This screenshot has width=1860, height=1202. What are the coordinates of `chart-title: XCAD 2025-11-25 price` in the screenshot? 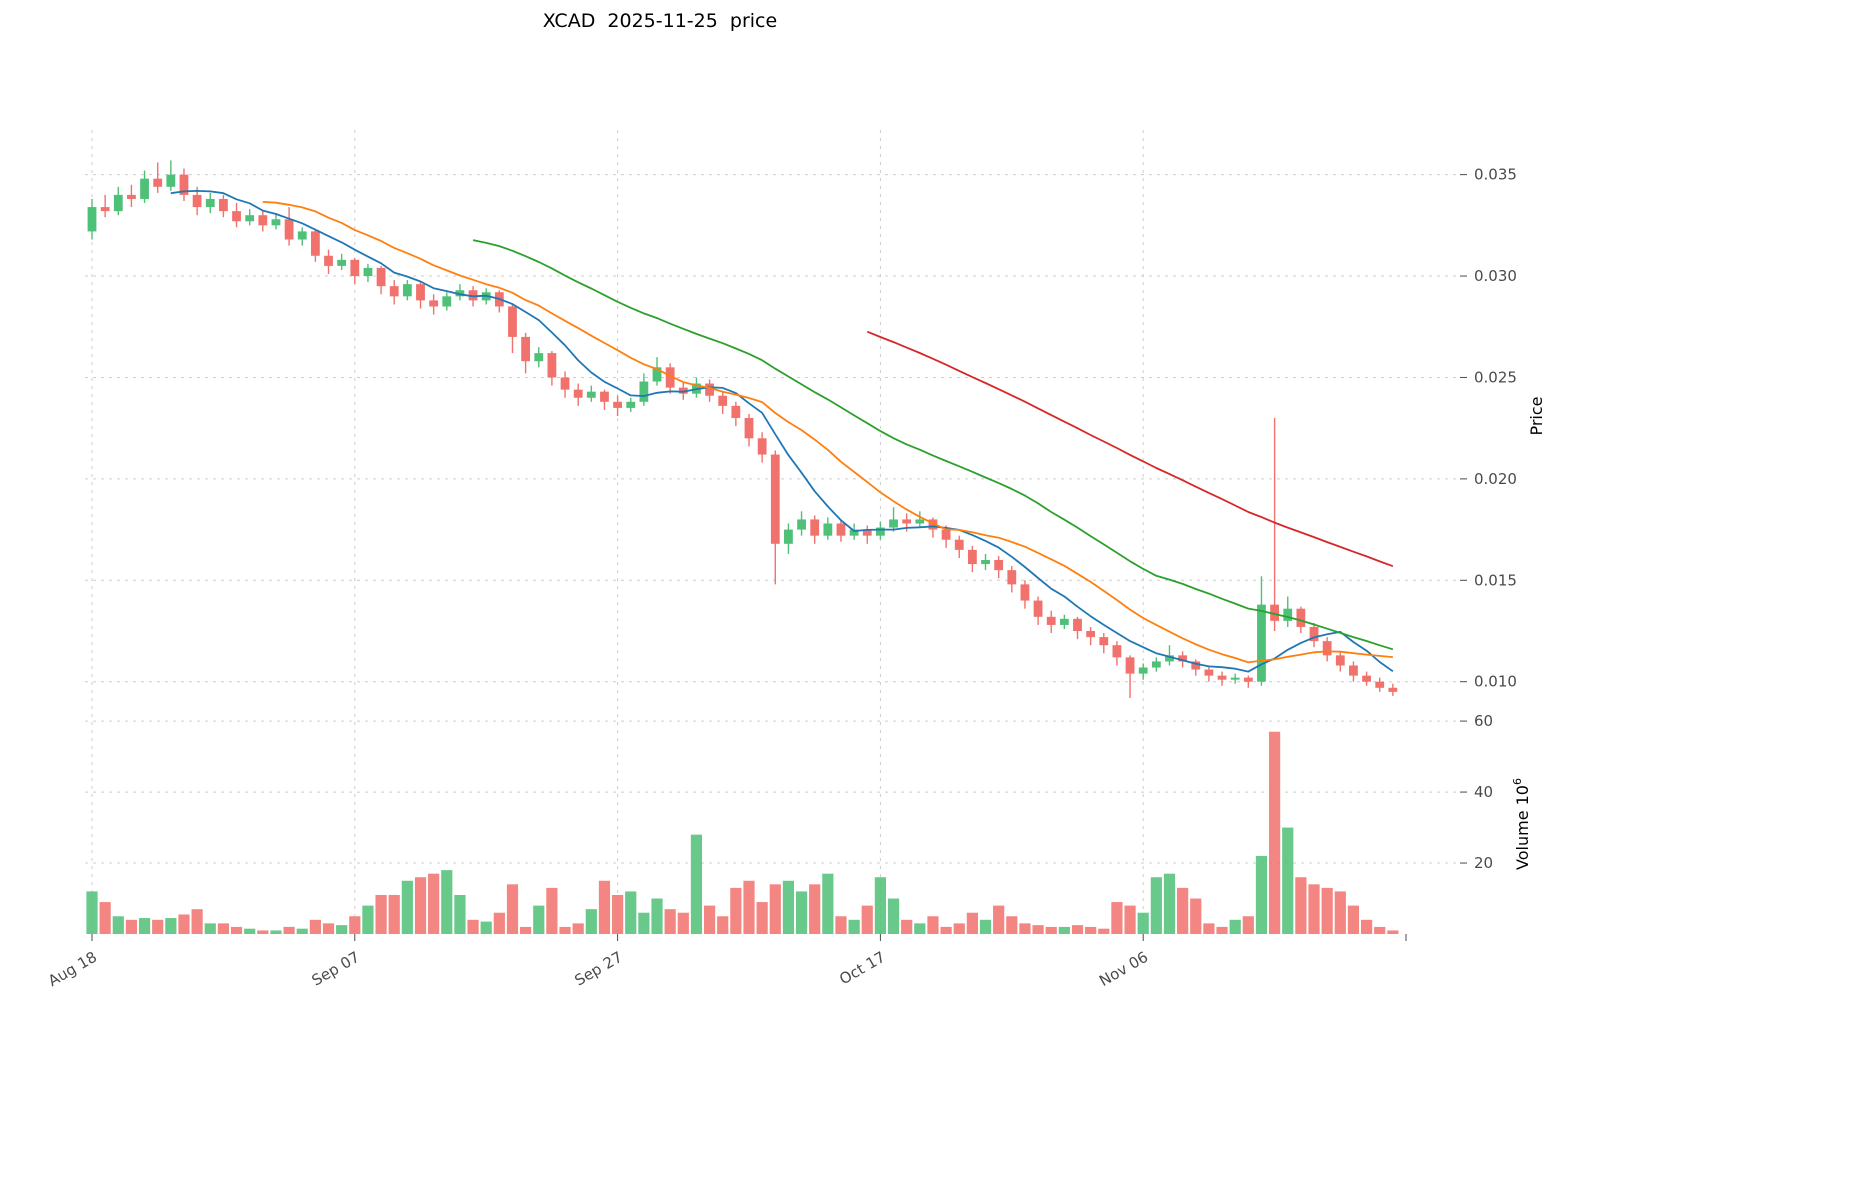 It's located at (660, 21).